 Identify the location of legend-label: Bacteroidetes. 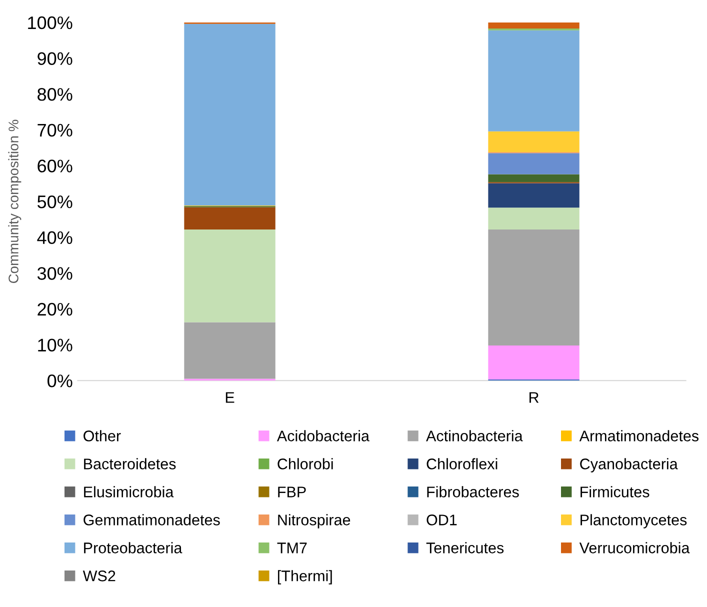
(130, 464).